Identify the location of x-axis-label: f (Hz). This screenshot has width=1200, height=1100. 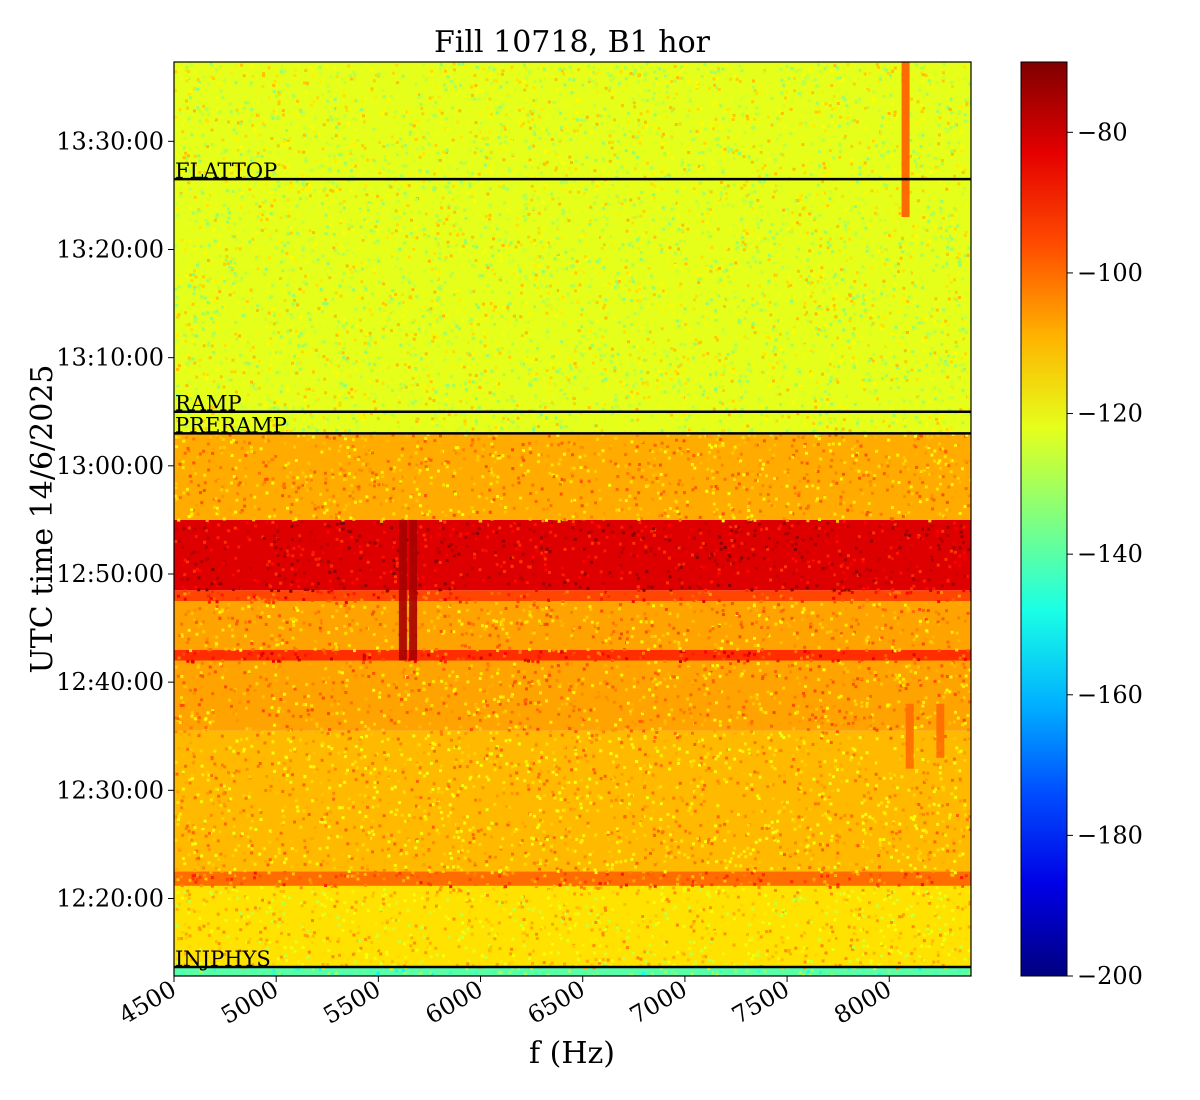
(572, 1053).